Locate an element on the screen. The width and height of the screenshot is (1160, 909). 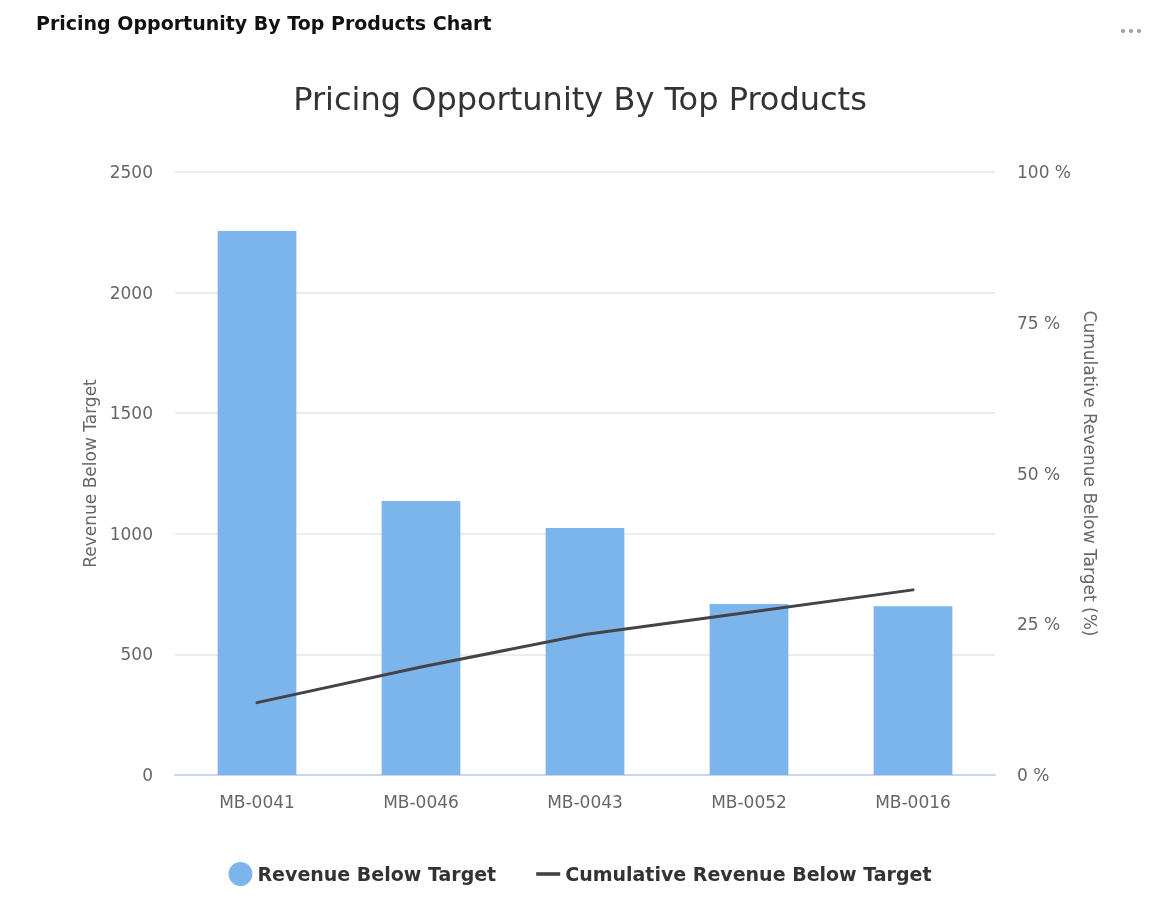
x-tick-label: MB-0052 is located at coordinates (749, 801).